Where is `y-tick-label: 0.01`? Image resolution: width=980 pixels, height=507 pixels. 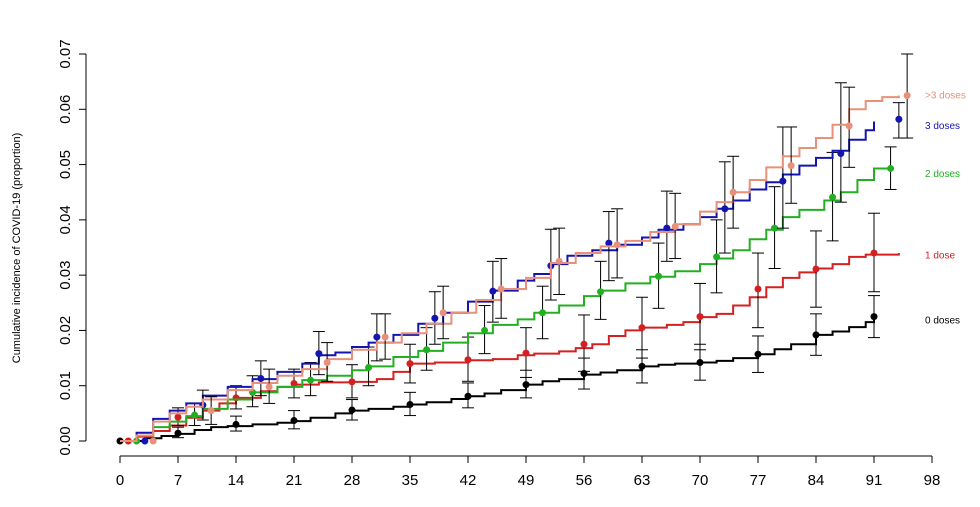 y-tick-label: 0.01 is located at coordinates (65, 385).